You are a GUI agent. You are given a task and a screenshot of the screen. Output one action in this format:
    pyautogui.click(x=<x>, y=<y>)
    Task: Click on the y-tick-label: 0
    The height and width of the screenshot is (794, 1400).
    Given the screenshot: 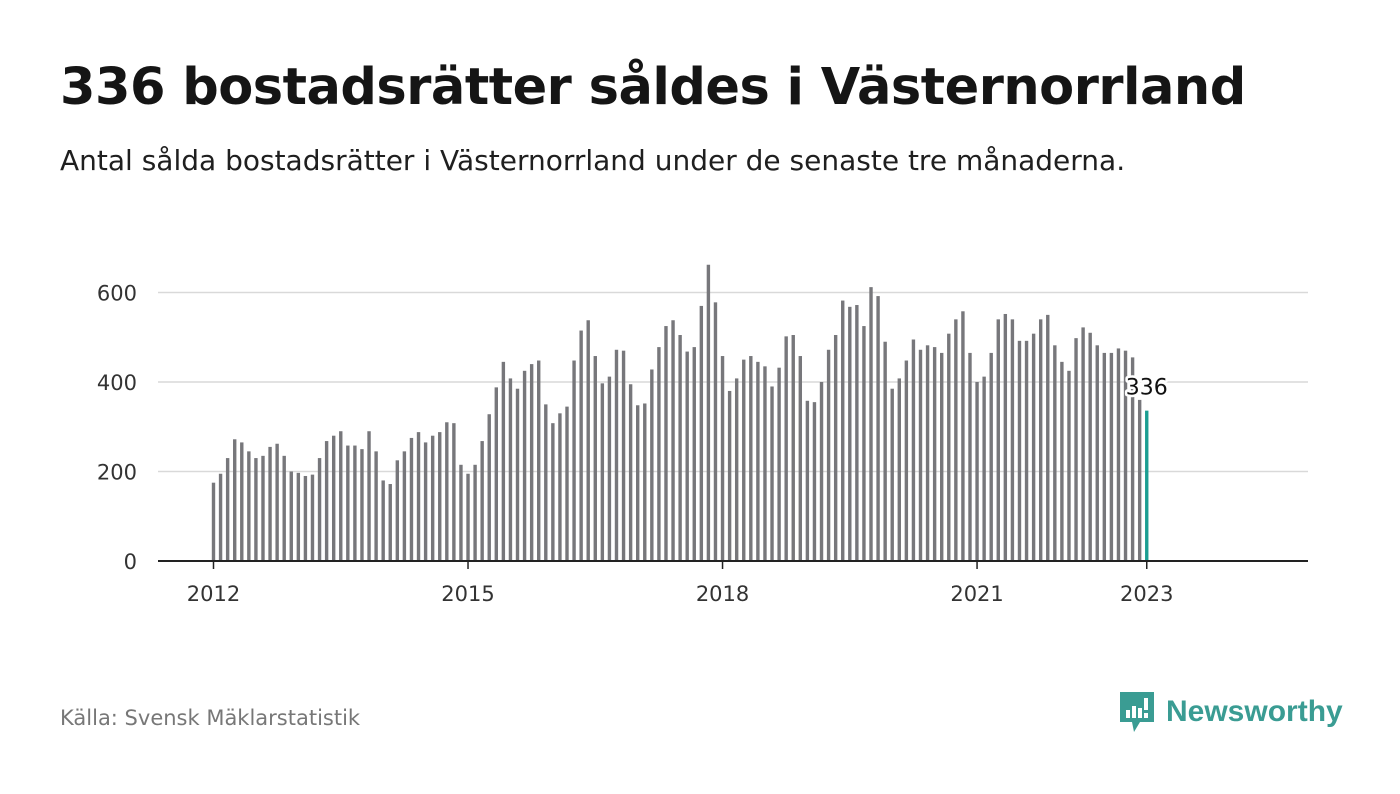 What is the action you would take?
    pyautogui.click(x=130, y=562)
    